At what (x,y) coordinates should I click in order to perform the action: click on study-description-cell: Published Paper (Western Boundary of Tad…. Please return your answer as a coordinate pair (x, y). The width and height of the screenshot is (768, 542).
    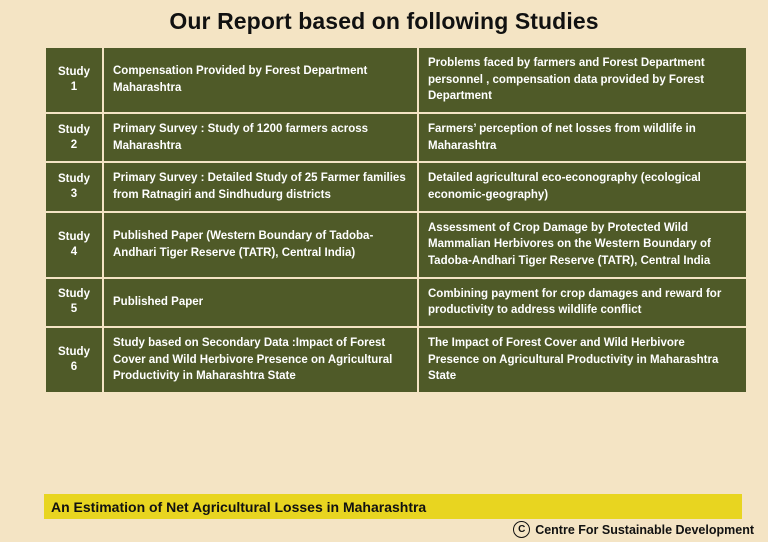
    Looking at the image, I should click on (260, 244).